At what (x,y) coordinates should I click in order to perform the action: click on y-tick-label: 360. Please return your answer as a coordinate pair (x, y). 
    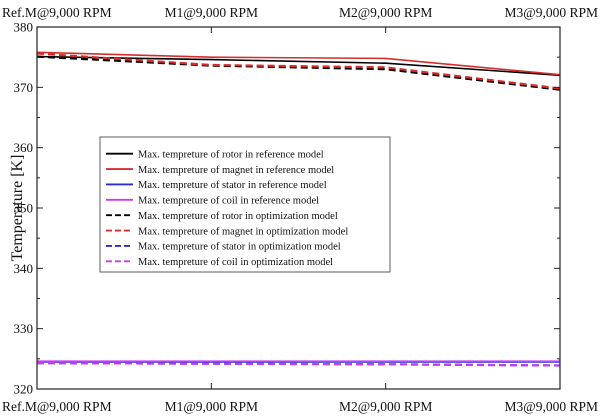
    Looking at the image, I should click on (24, 147).